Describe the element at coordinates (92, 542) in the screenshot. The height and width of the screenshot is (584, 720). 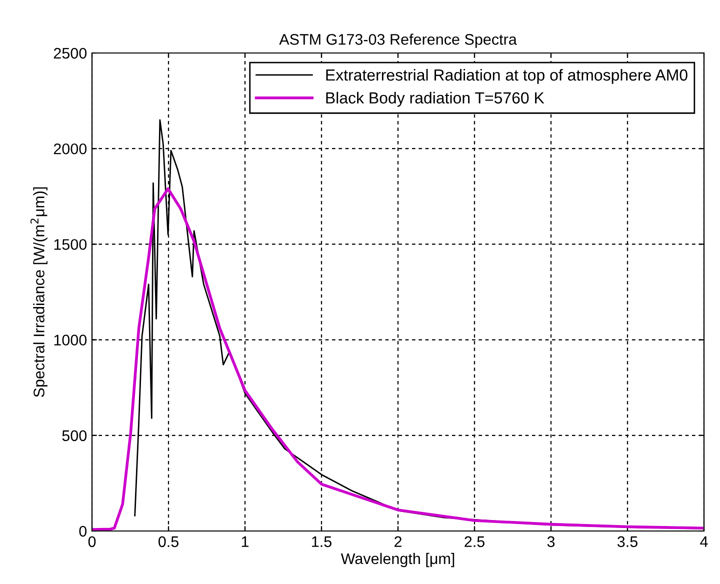
I see `x-tick-label: 0` at that location.